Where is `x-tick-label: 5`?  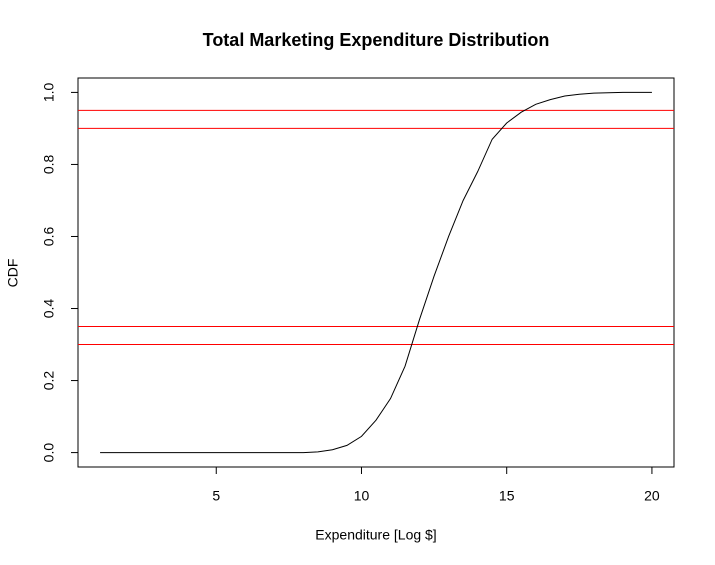
x-tick-label: 5 is located at coordinates (216, 496).